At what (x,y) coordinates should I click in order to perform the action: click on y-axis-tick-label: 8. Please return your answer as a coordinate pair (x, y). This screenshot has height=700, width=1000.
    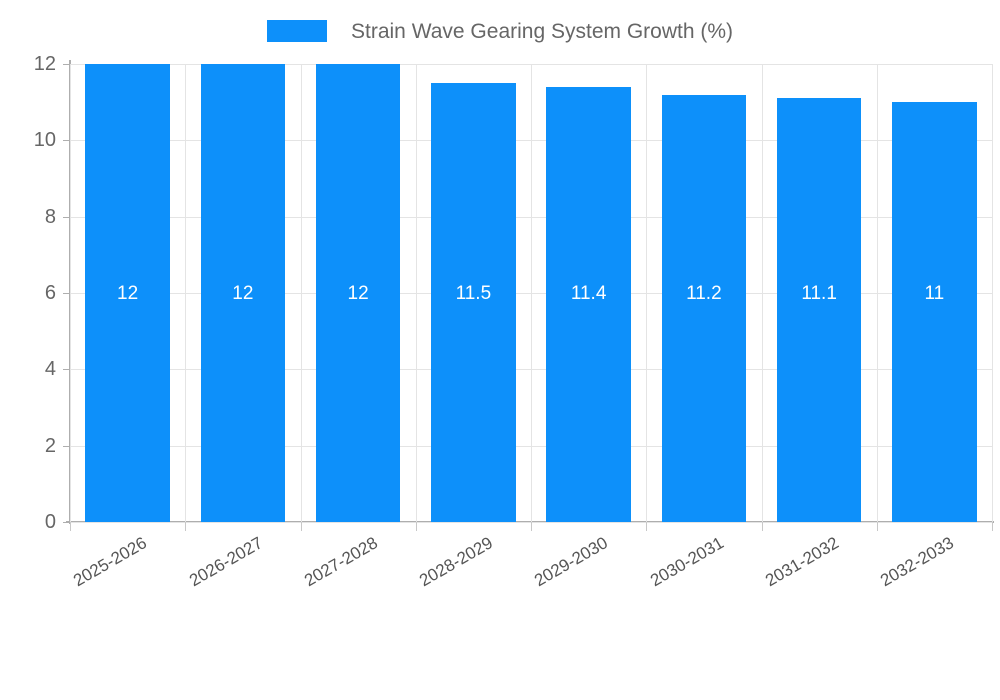
    Looking at the image, I should click on (28, 217).